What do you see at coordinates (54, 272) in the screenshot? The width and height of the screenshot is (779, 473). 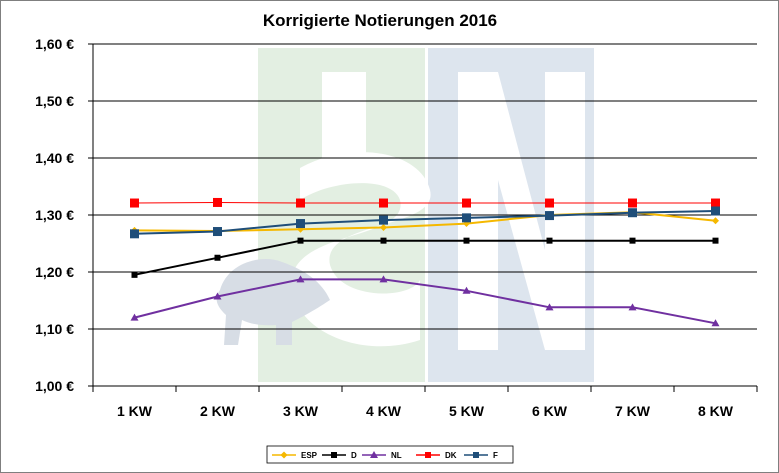 I see `y-tick-label: 1,20 €` at bounding box center [54, 272].